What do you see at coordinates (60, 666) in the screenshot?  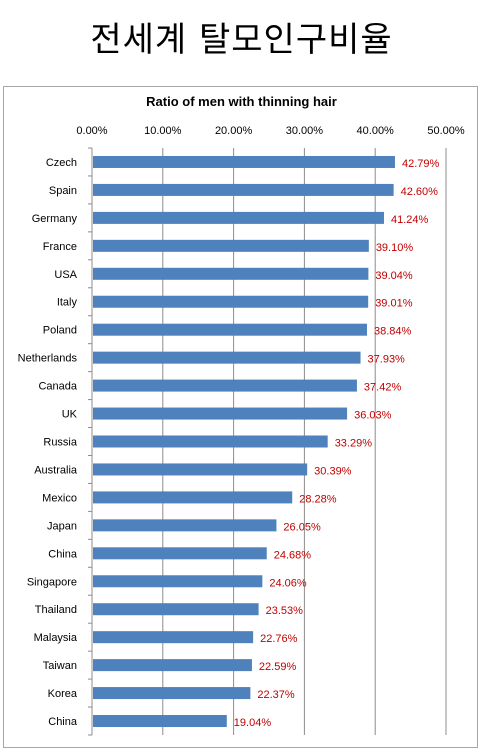 I see `category-label: Taiwan` at bounding box center [60, 666].